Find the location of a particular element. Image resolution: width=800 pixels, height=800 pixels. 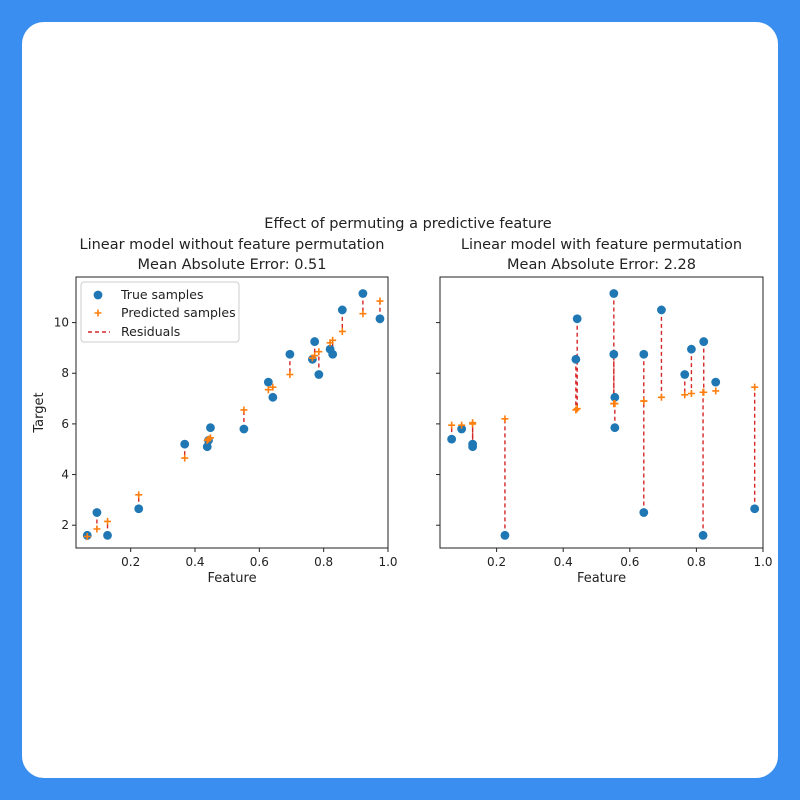

legend: True samples Predicted samples Residuals is located at coordinates (160, 312).